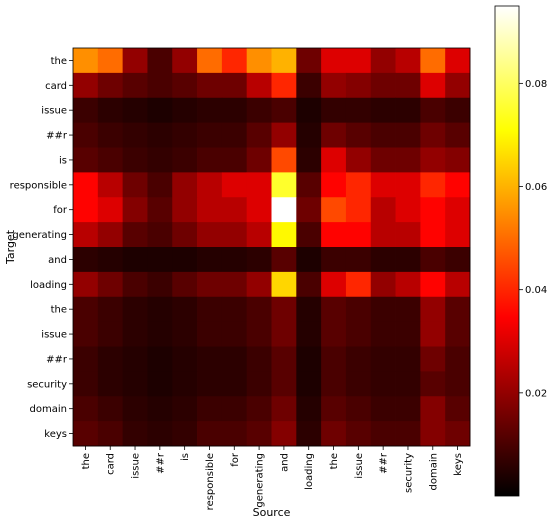 Image resolution: width=550 pixels, height=523 pixels. Describe the element at coordinates (59, 310) in the screenshot. I see `y-tick-label: the` at that location.